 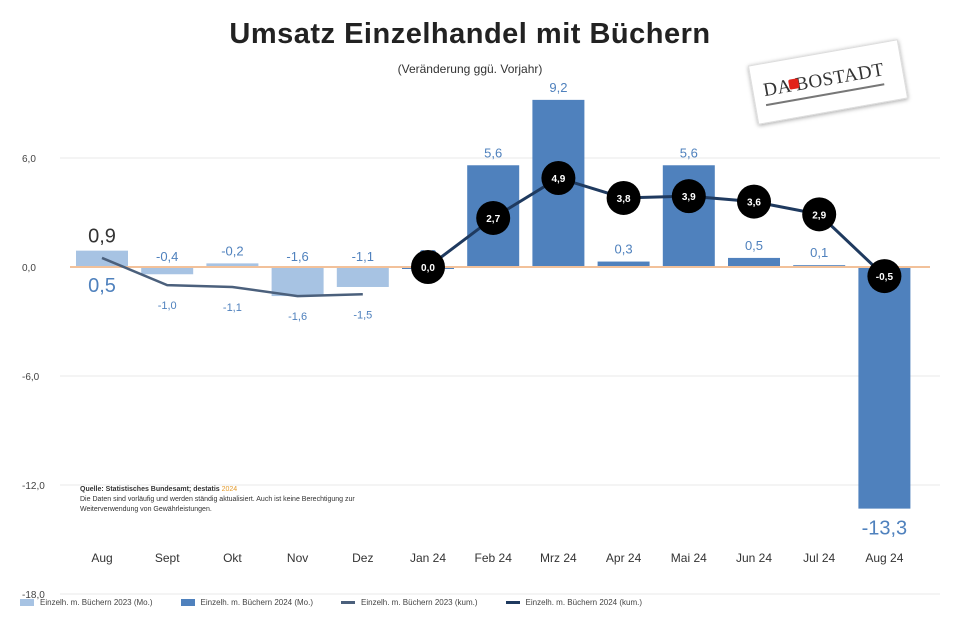 I want to click on source-year: 2024, so click(x=229, y=489).